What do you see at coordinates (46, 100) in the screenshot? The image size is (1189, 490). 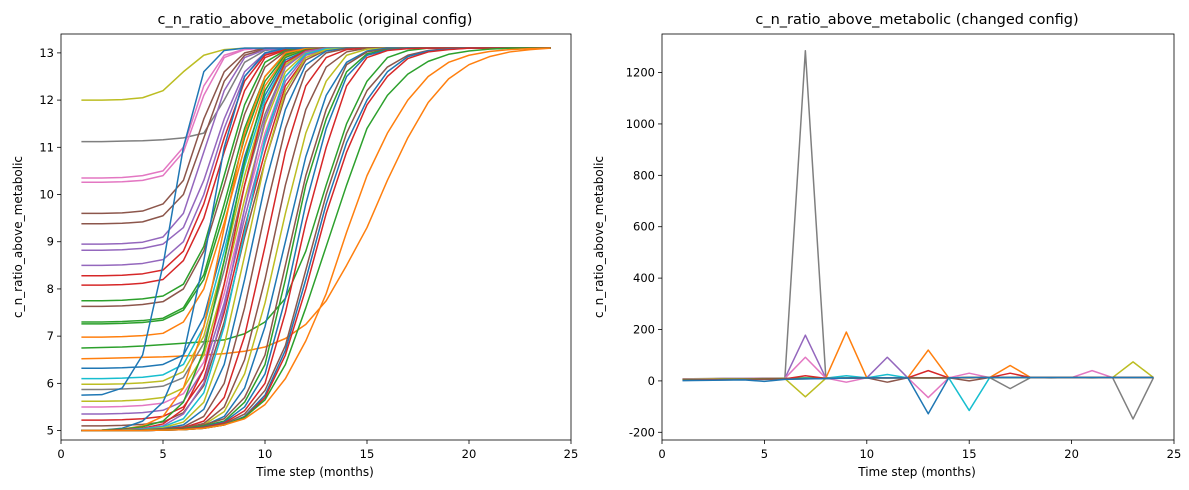 I see `chart-left-y-tick-label: 12` at bounding box center [46, 100].